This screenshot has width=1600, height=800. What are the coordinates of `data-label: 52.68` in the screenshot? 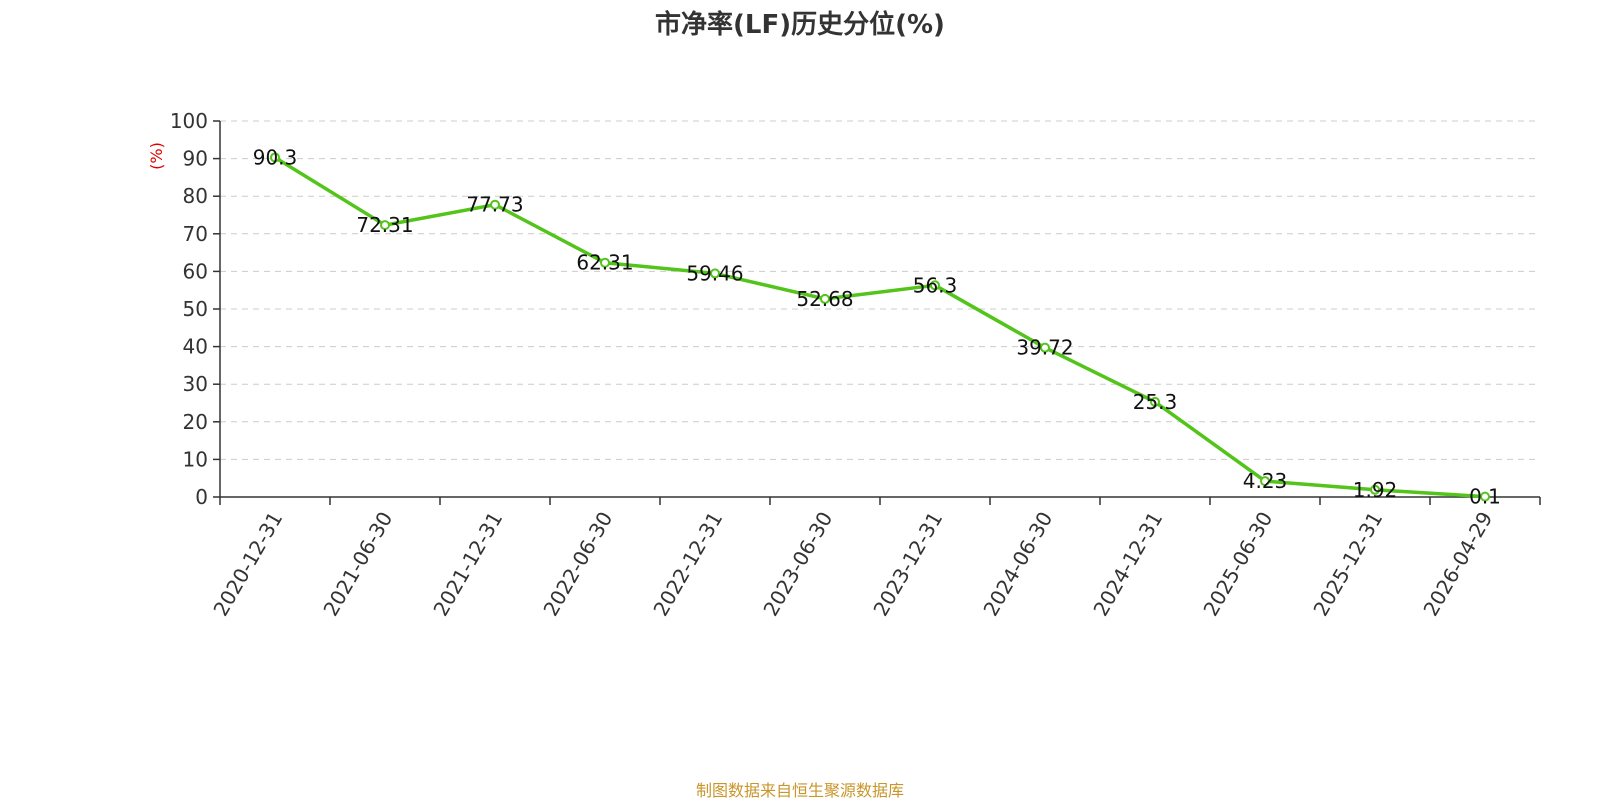 It's located at (824, 299).